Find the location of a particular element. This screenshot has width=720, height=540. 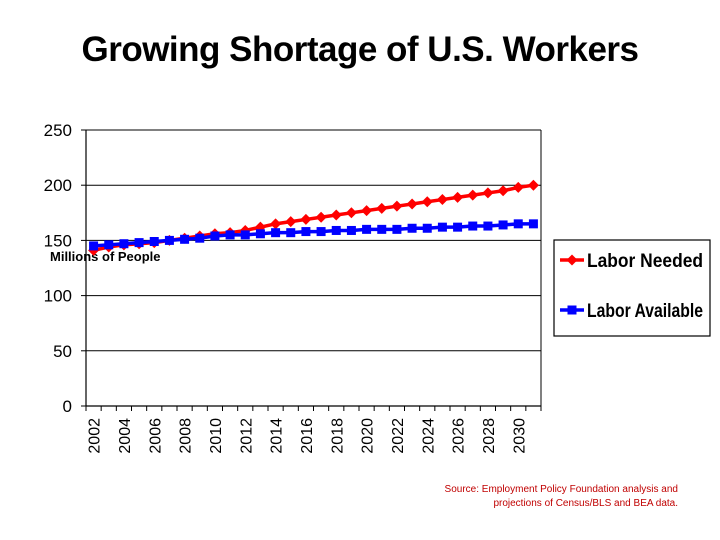

legend-box is located at coordinates (632, 288).